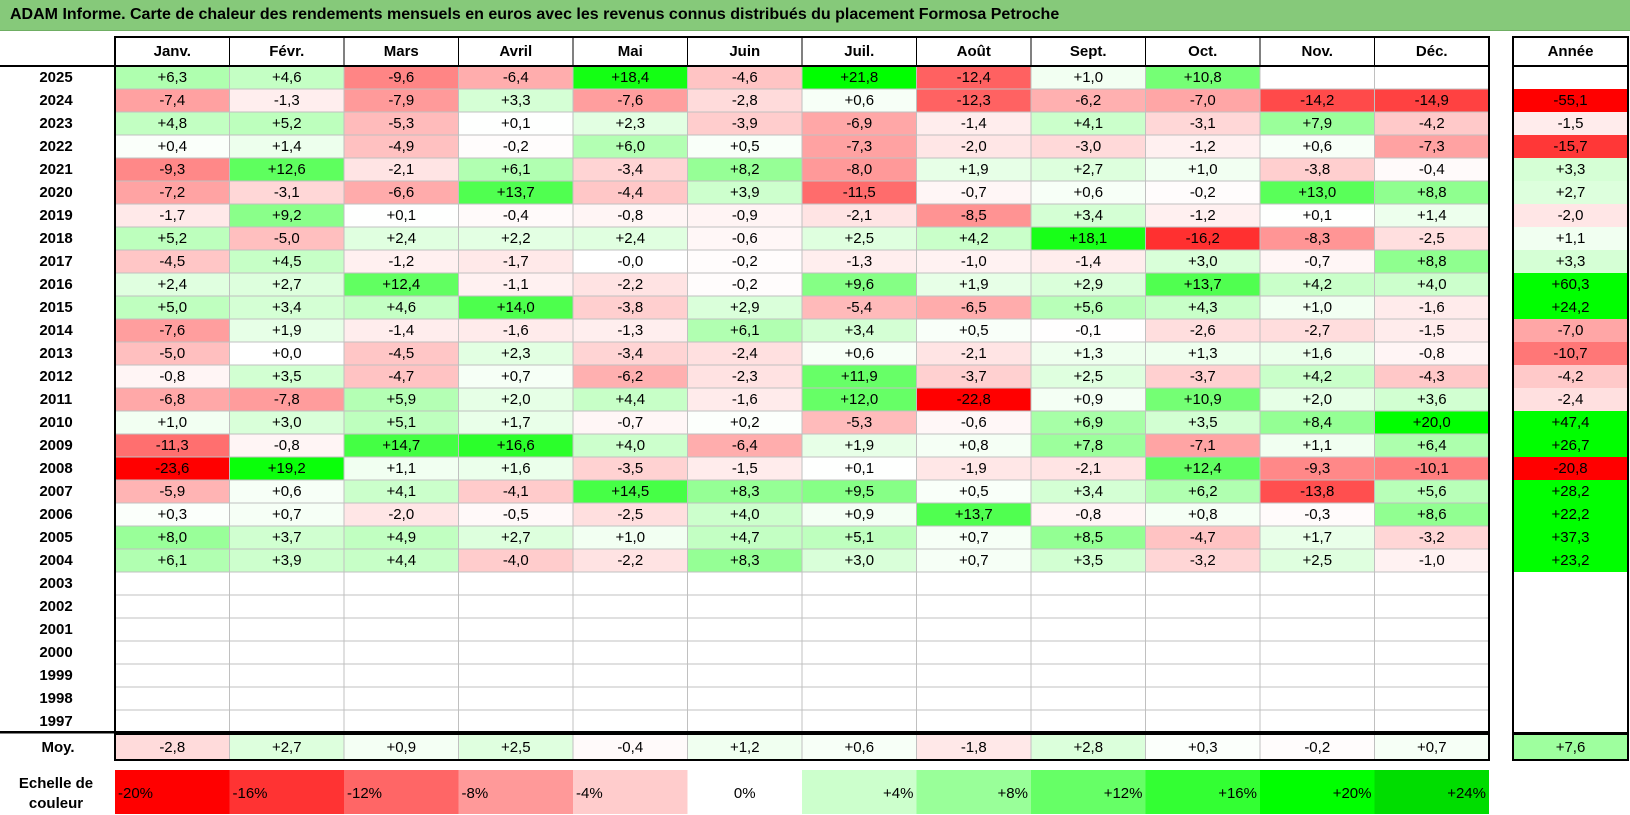  Describe the element at coordinates (287, 330) in the screenshot. I see `cell-value: +1,9` at that location.